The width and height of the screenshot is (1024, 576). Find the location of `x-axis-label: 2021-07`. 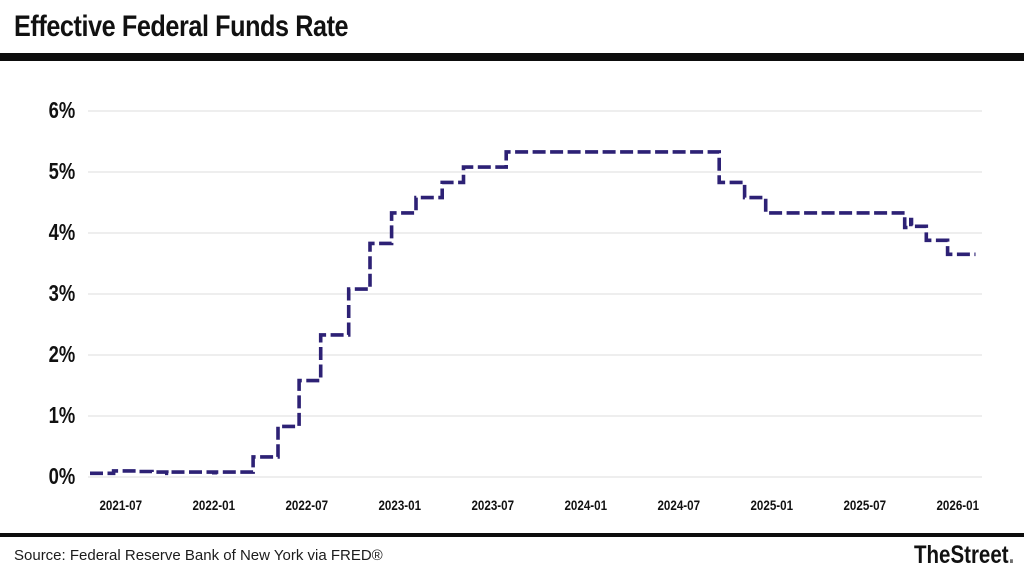

x-axis-label: 2021-07 is located at coordinates (121, 505).